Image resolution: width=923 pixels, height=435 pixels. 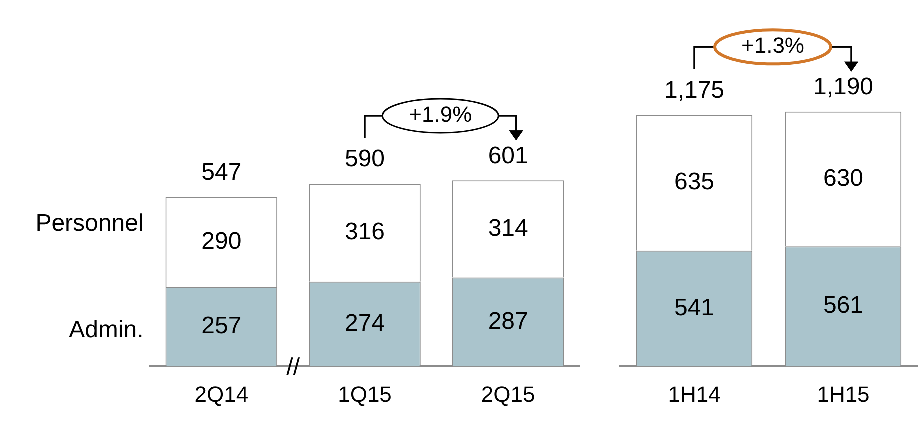 What do you see at coordinates (365, 232) in the screenshot?
I see `data-label: 316` at bounding box center [365, 232].